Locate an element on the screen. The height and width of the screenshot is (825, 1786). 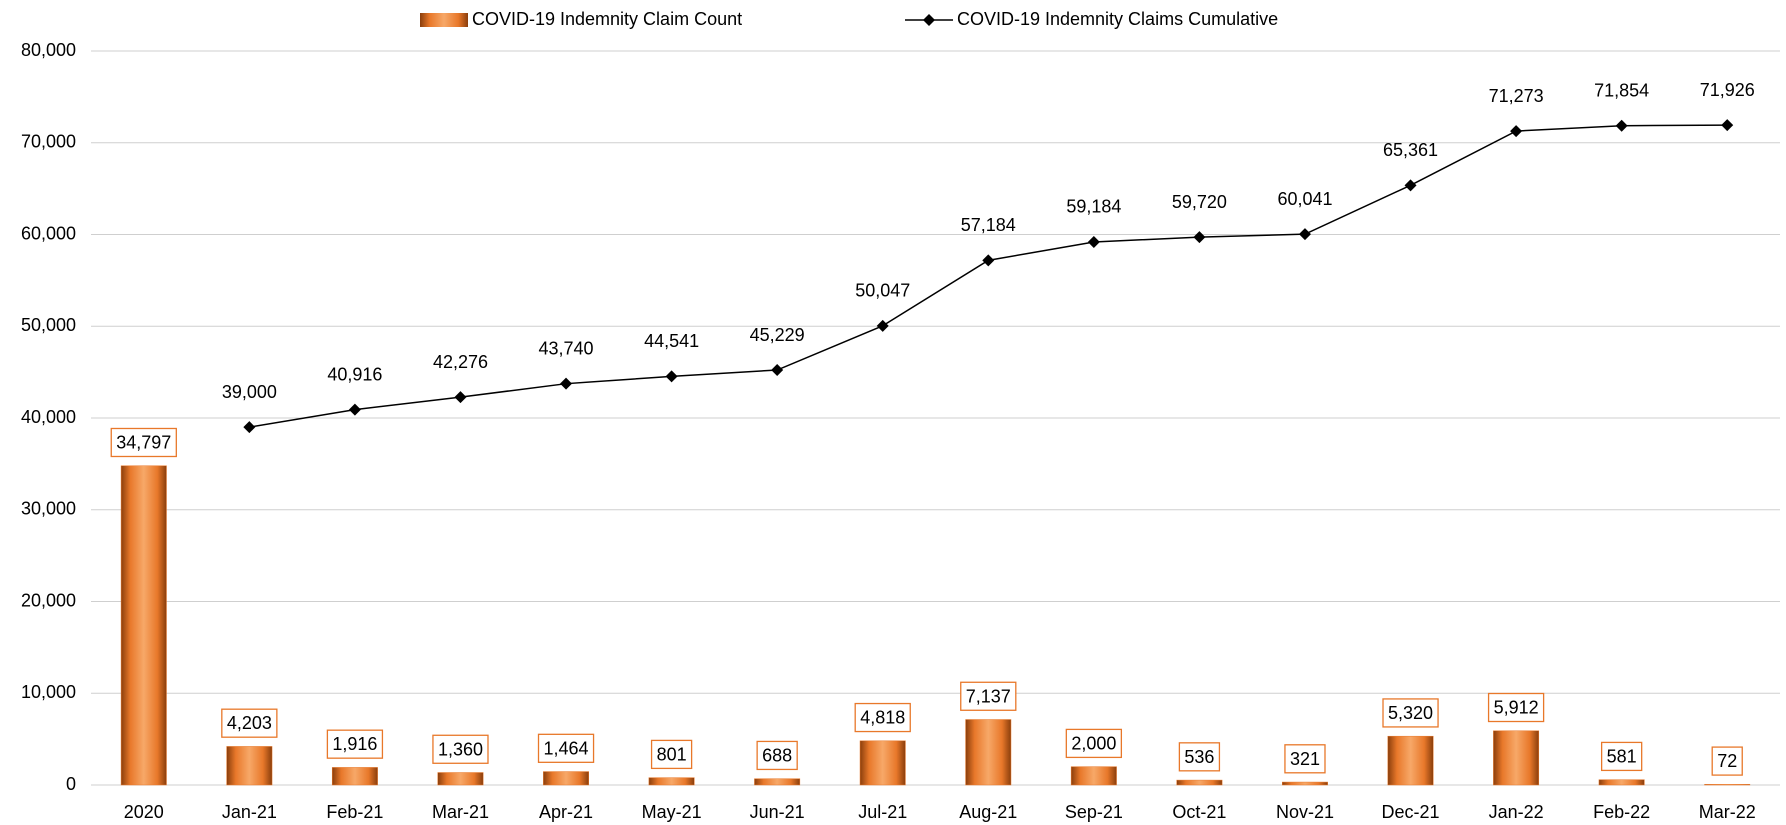
data-label: 1,916 is located at coordinates (354, 744).